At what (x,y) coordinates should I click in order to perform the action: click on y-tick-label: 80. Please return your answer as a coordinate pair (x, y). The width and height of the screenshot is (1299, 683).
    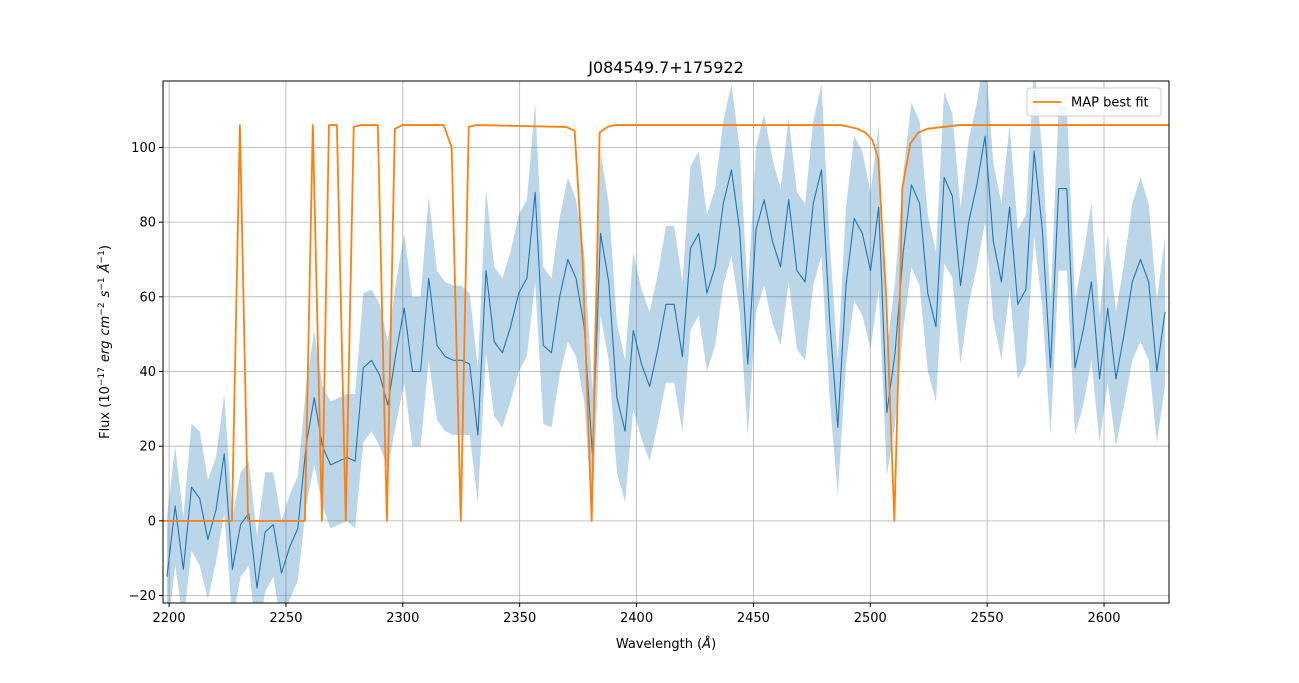
    Looking at the image, I should click on (147, 223).